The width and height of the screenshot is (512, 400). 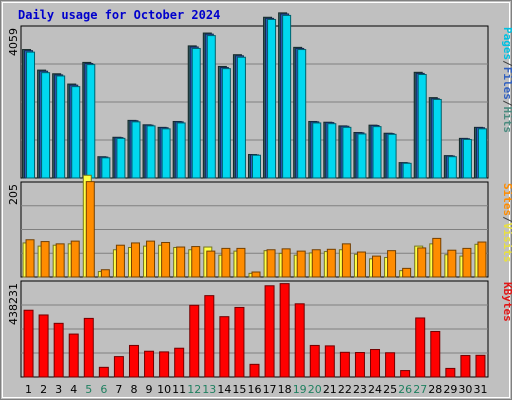 I want to click on panel-legend: Pages/Files/Hits, so click(x=506, y=80).